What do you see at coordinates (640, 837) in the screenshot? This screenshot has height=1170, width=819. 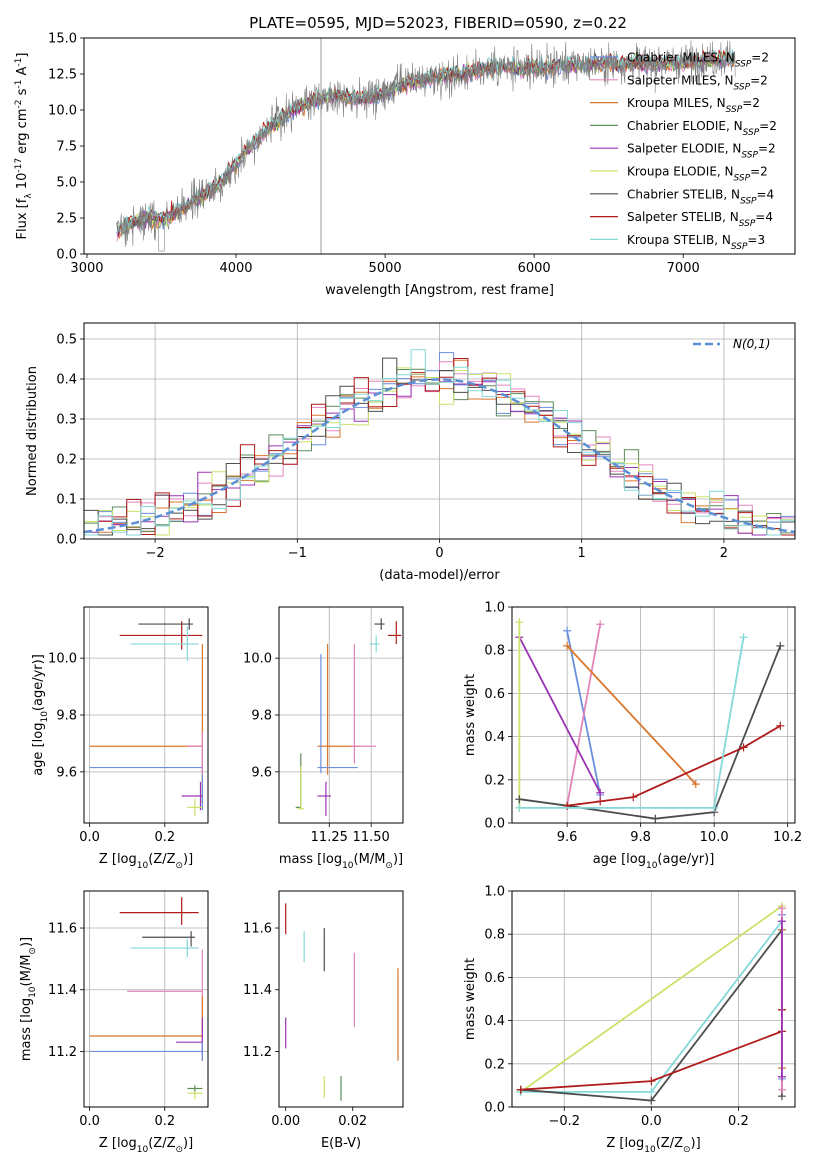 I see `x-tick-label: 9.8` at bounding box center [640, 837].